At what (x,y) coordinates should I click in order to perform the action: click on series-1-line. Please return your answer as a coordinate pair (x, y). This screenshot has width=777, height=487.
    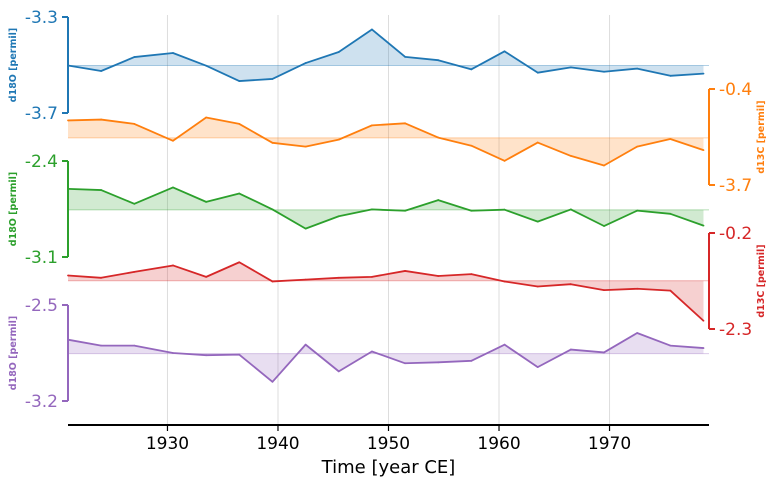
    Looking at the image, I should click on (385, 55).